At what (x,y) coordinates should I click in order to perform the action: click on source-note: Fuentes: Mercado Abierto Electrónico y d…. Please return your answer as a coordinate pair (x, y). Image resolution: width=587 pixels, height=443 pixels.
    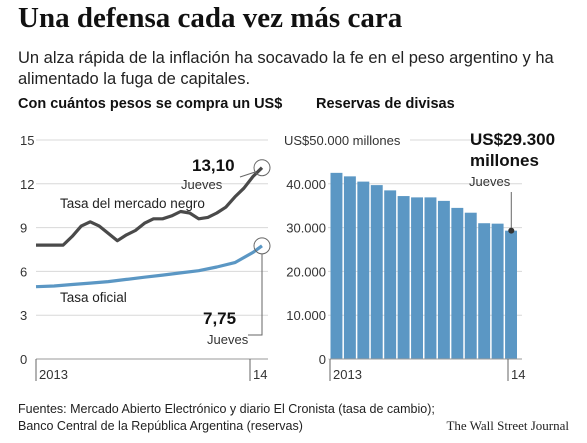
    Looking at the image, I should click on (226, 417).